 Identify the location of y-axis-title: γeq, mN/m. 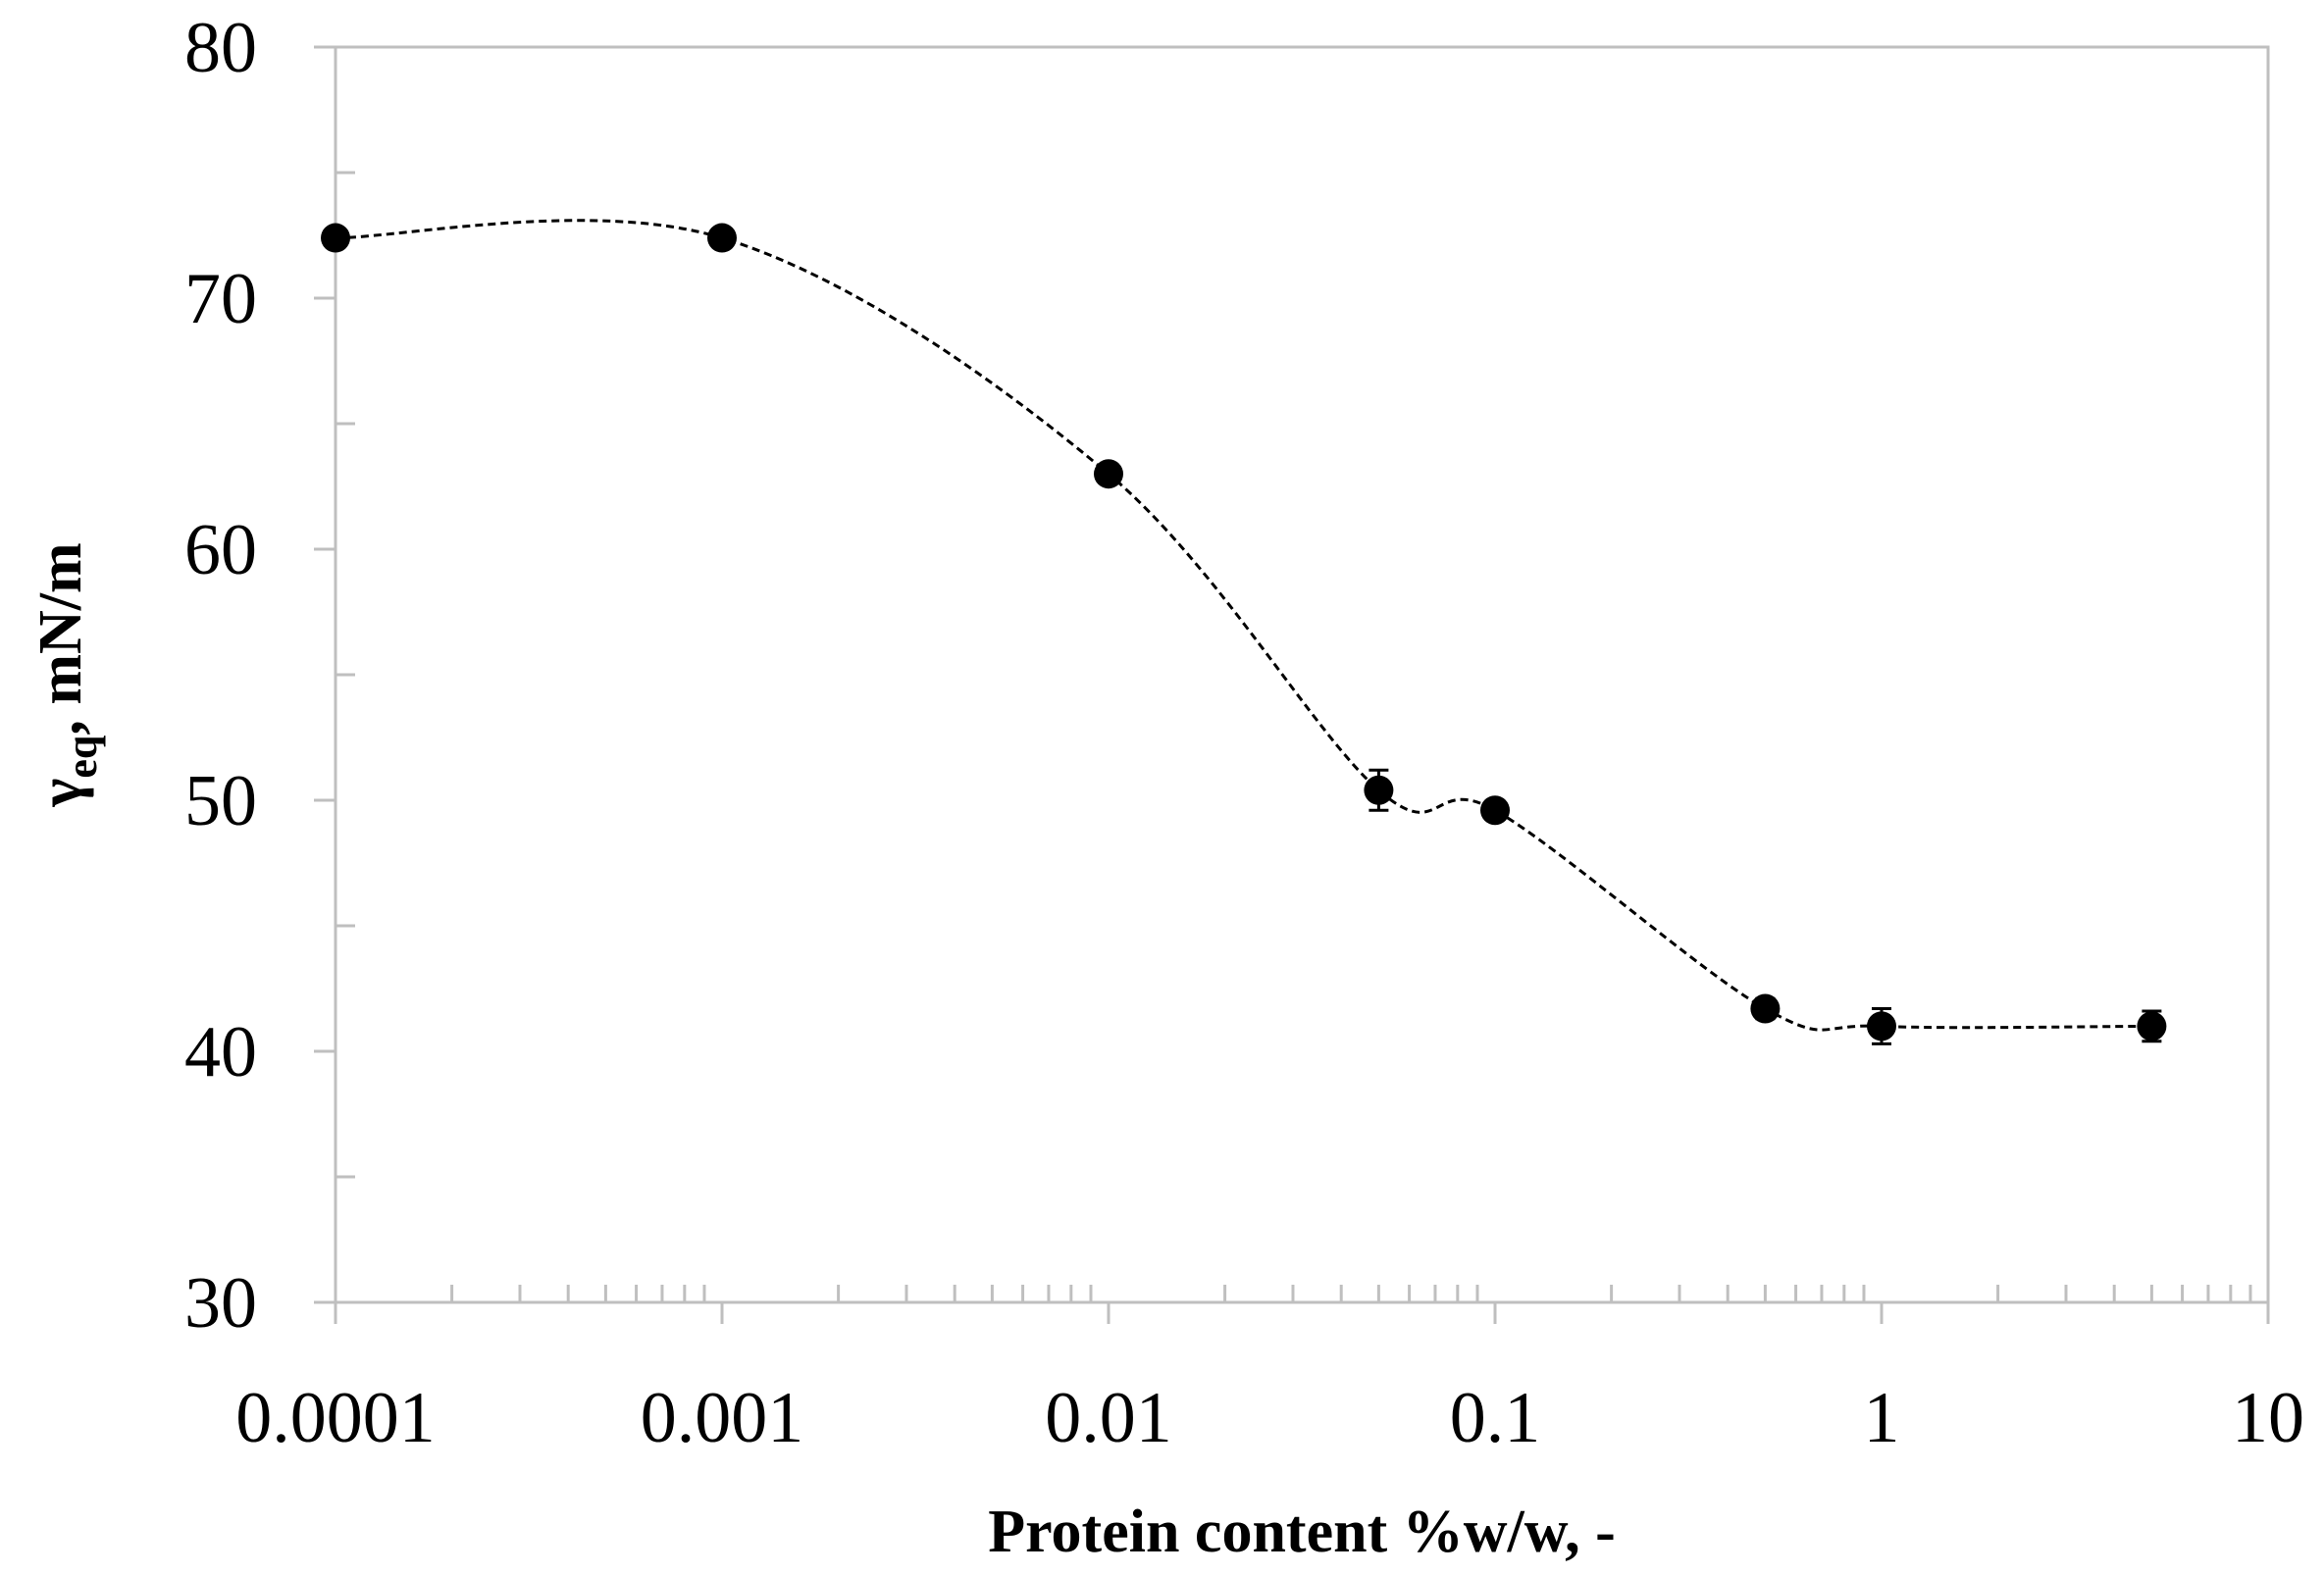
(66, 674).